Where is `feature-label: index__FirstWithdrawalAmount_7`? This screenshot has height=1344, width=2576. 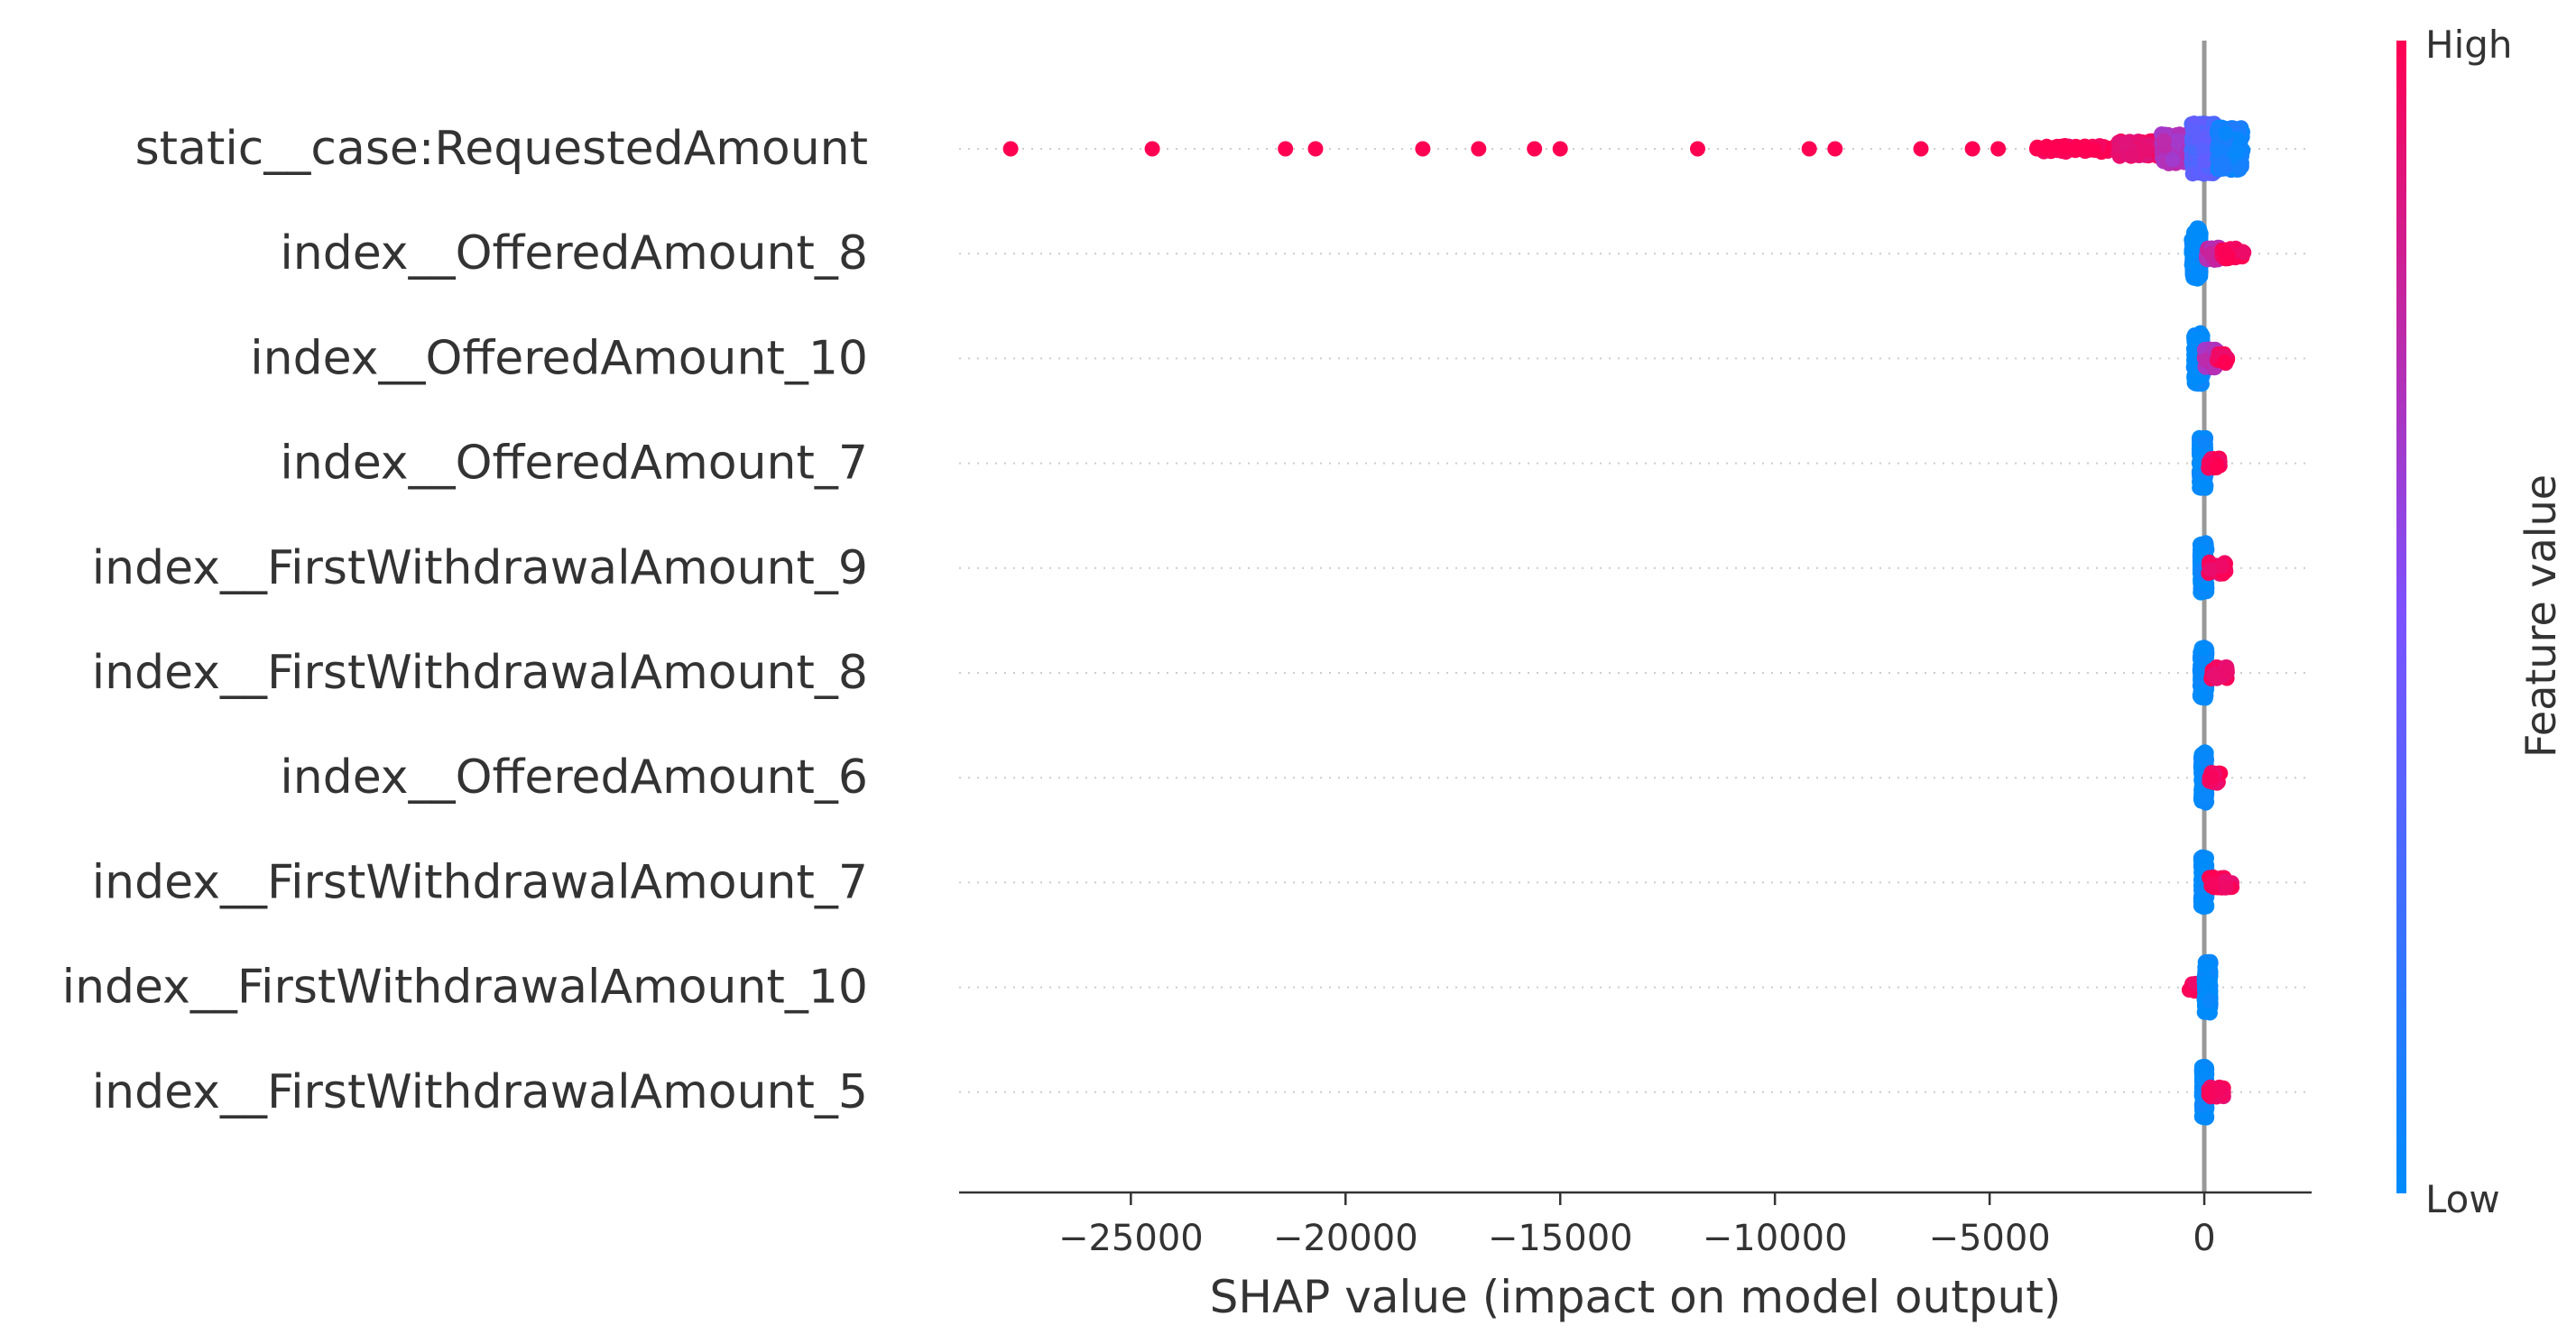 feature-label: index__FirstWithdrawalAmount_7 is located at coordinates (480, 882).